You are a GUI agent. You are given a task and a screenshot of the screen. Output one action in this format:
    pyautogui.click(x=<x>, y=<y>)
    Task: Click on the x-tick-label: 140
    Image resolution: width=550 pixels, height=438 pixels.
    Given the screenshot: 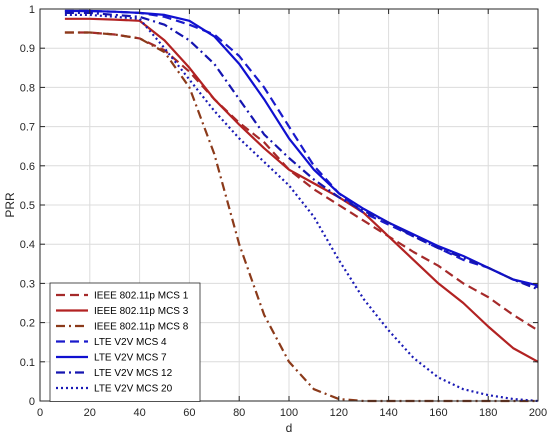 What is the action you would take?
    pyautogui.click(x=388, y=413)
    